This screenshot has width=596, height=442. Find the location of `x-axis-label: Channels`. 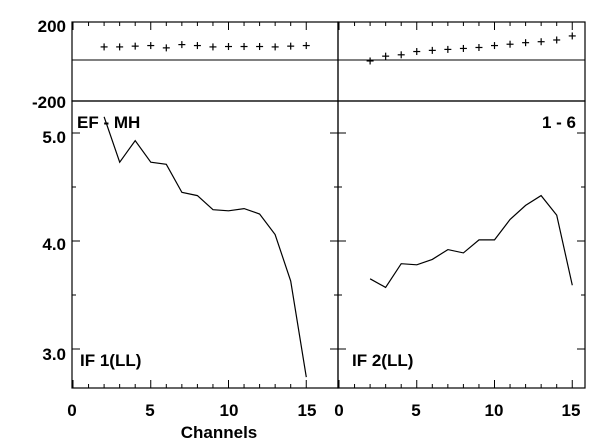

x-axis-label: Channels is located at coordinates (219, 432).